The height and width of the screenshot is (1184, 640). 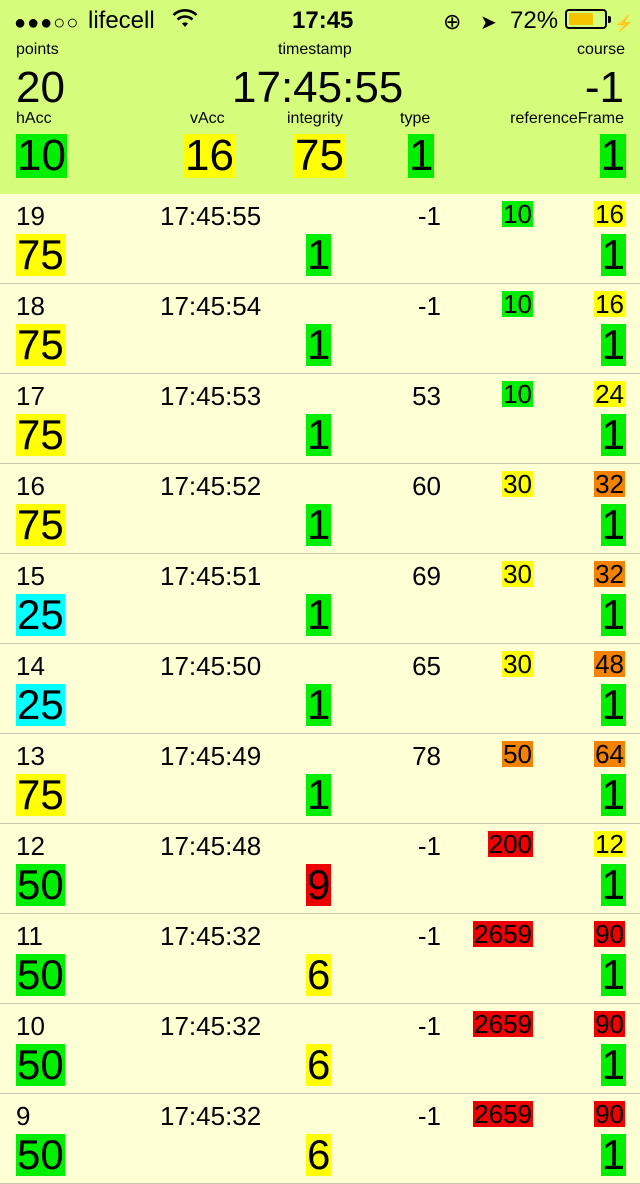 I want to click on row-timestamp: 17:45:54, so click(x=211, y=306).